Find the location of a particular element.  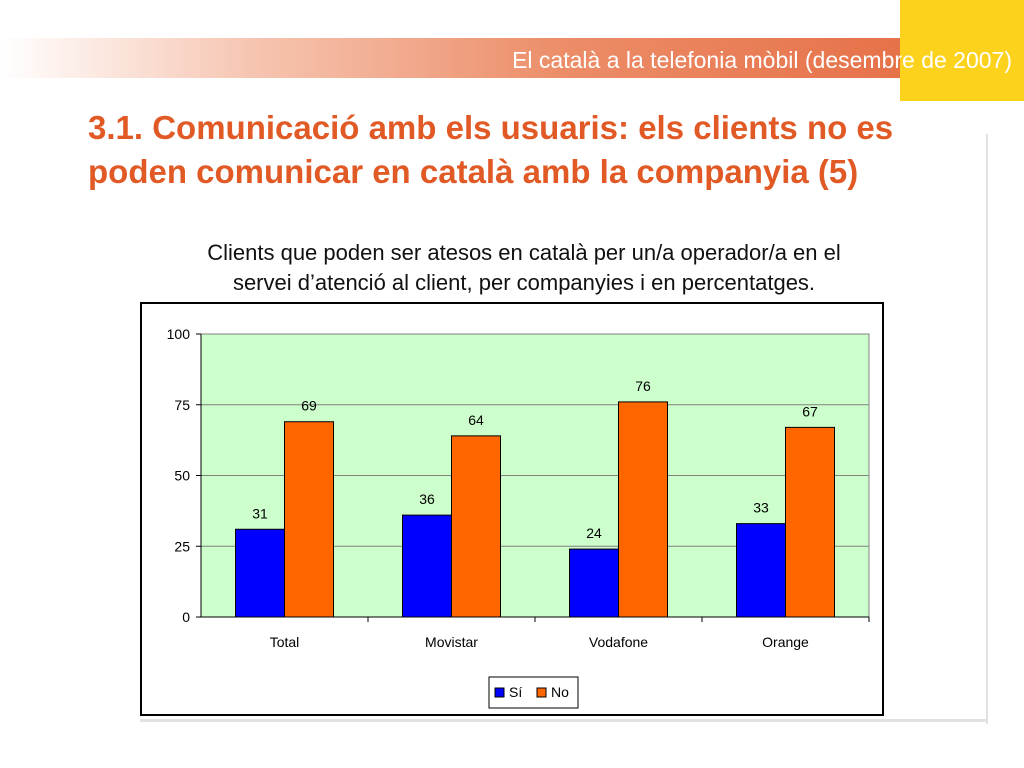

y-tick-label: 50 is located at coordinates (182, 476).